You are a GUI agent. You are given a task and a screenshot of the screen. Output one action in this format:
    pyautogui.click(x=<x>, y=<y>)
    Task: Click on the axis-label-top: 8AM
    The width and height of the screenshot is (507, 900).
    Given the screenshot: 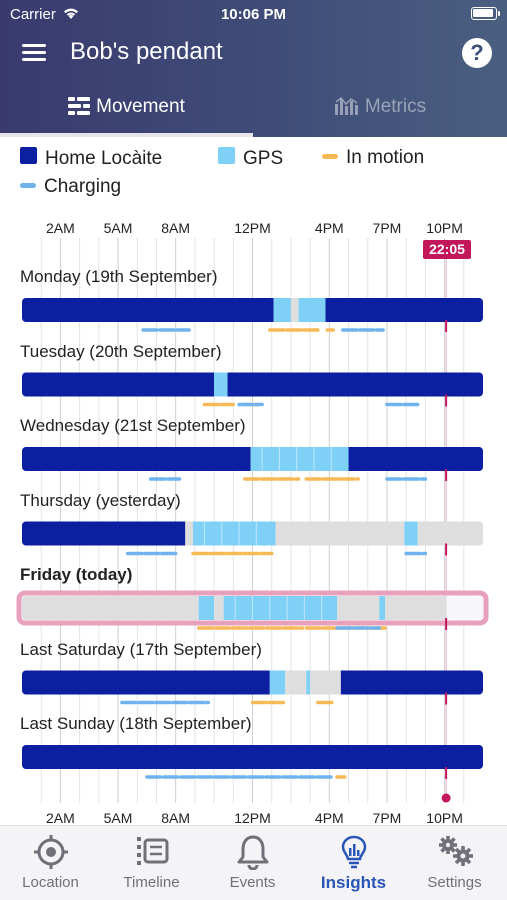 What is the action you would take?
    pyautogui.click(x=176, y=228)
    